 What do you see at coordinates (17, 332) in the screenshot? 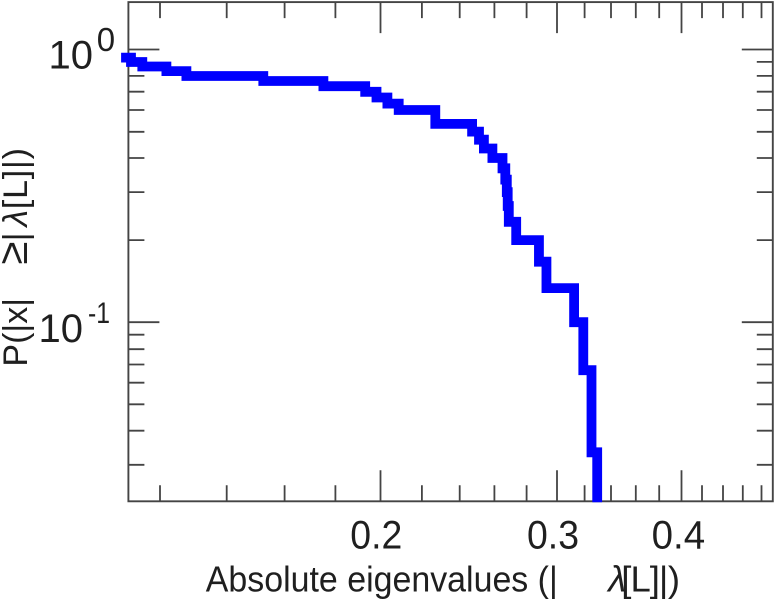
I see `svg-text: P(|x|` at bounding box center [17, 332].